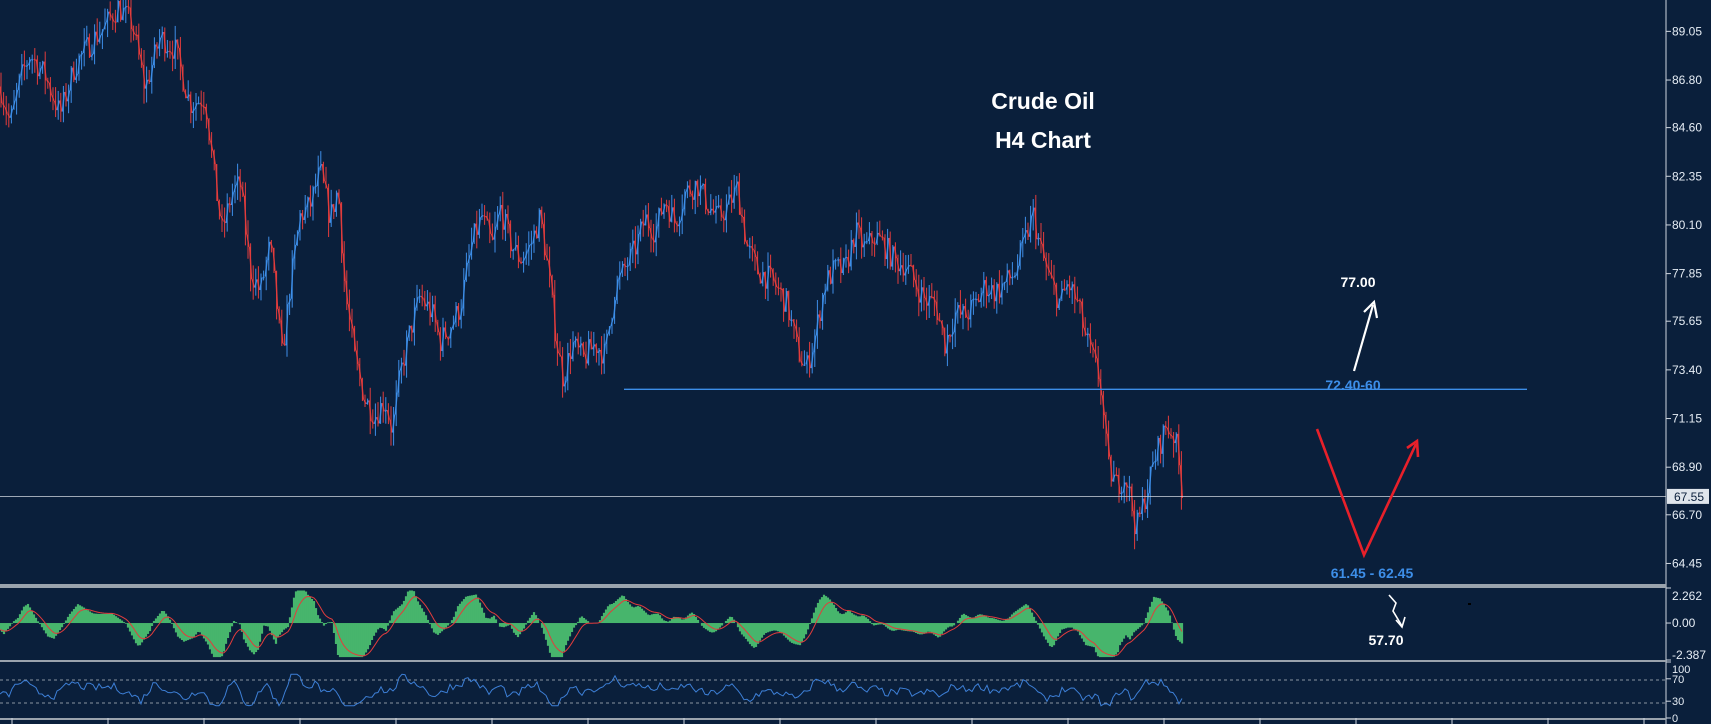  Describe the element at coordinates (1687, 274) in the screenshot. I see `price-tick-label: 77.85` at that location.